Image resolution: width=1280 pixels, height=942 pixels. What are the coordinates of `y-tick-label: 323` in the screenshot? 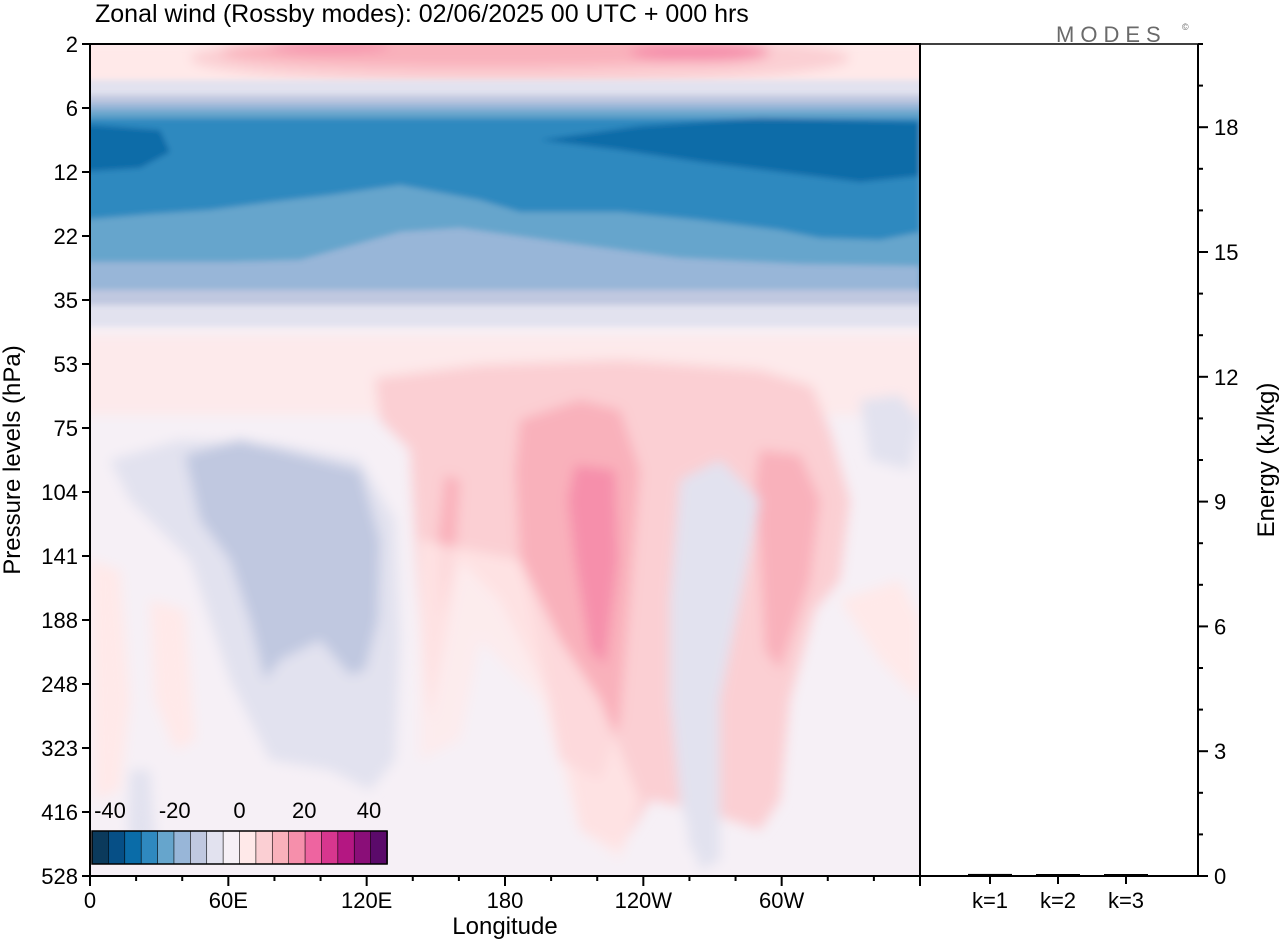 It's located at (59, 748).